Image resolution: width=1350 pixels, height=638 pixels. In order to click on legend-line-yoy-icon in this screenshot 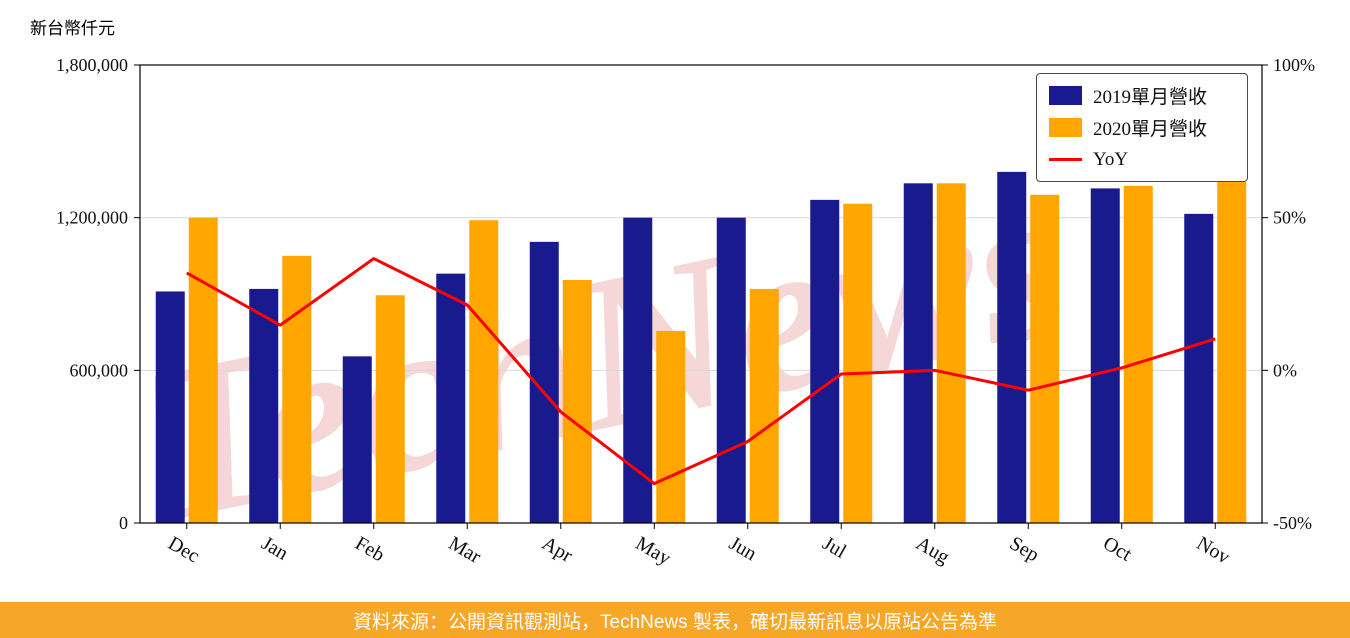, I will do `click(1065, 159)`.